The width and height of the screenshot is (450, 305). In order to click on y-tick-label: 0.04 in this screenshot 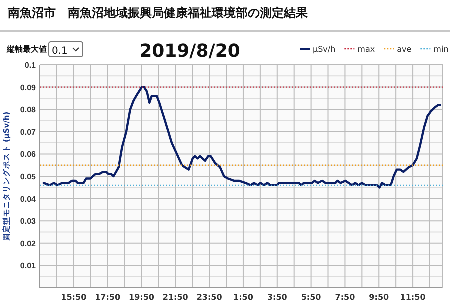, I will do `click(28, 199)`.